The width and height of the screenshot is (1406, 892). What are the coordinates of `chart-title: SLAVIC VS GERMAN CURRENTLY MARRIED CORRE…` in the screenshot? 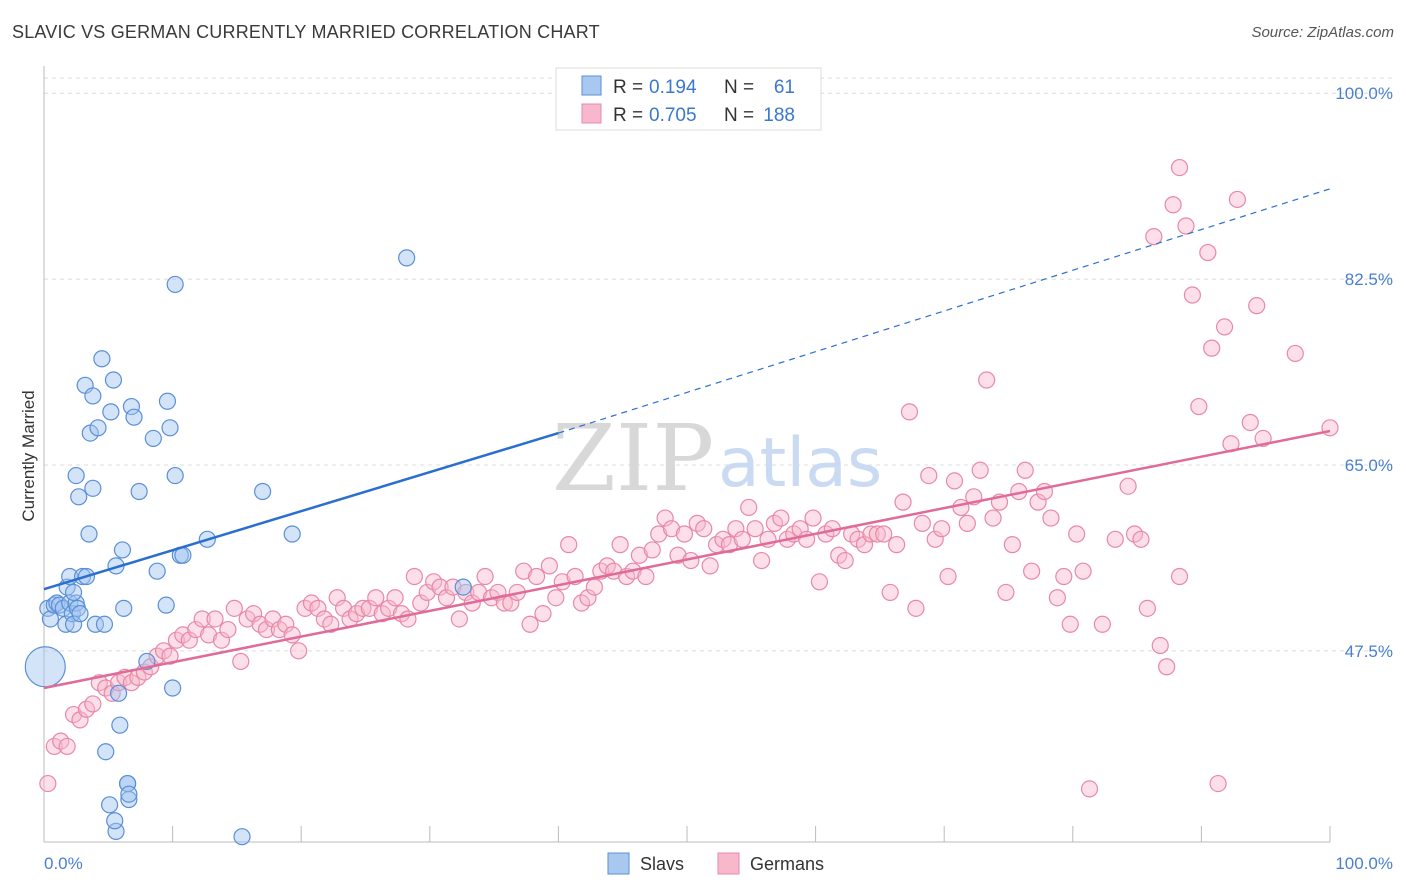 It's located at (306, 32).